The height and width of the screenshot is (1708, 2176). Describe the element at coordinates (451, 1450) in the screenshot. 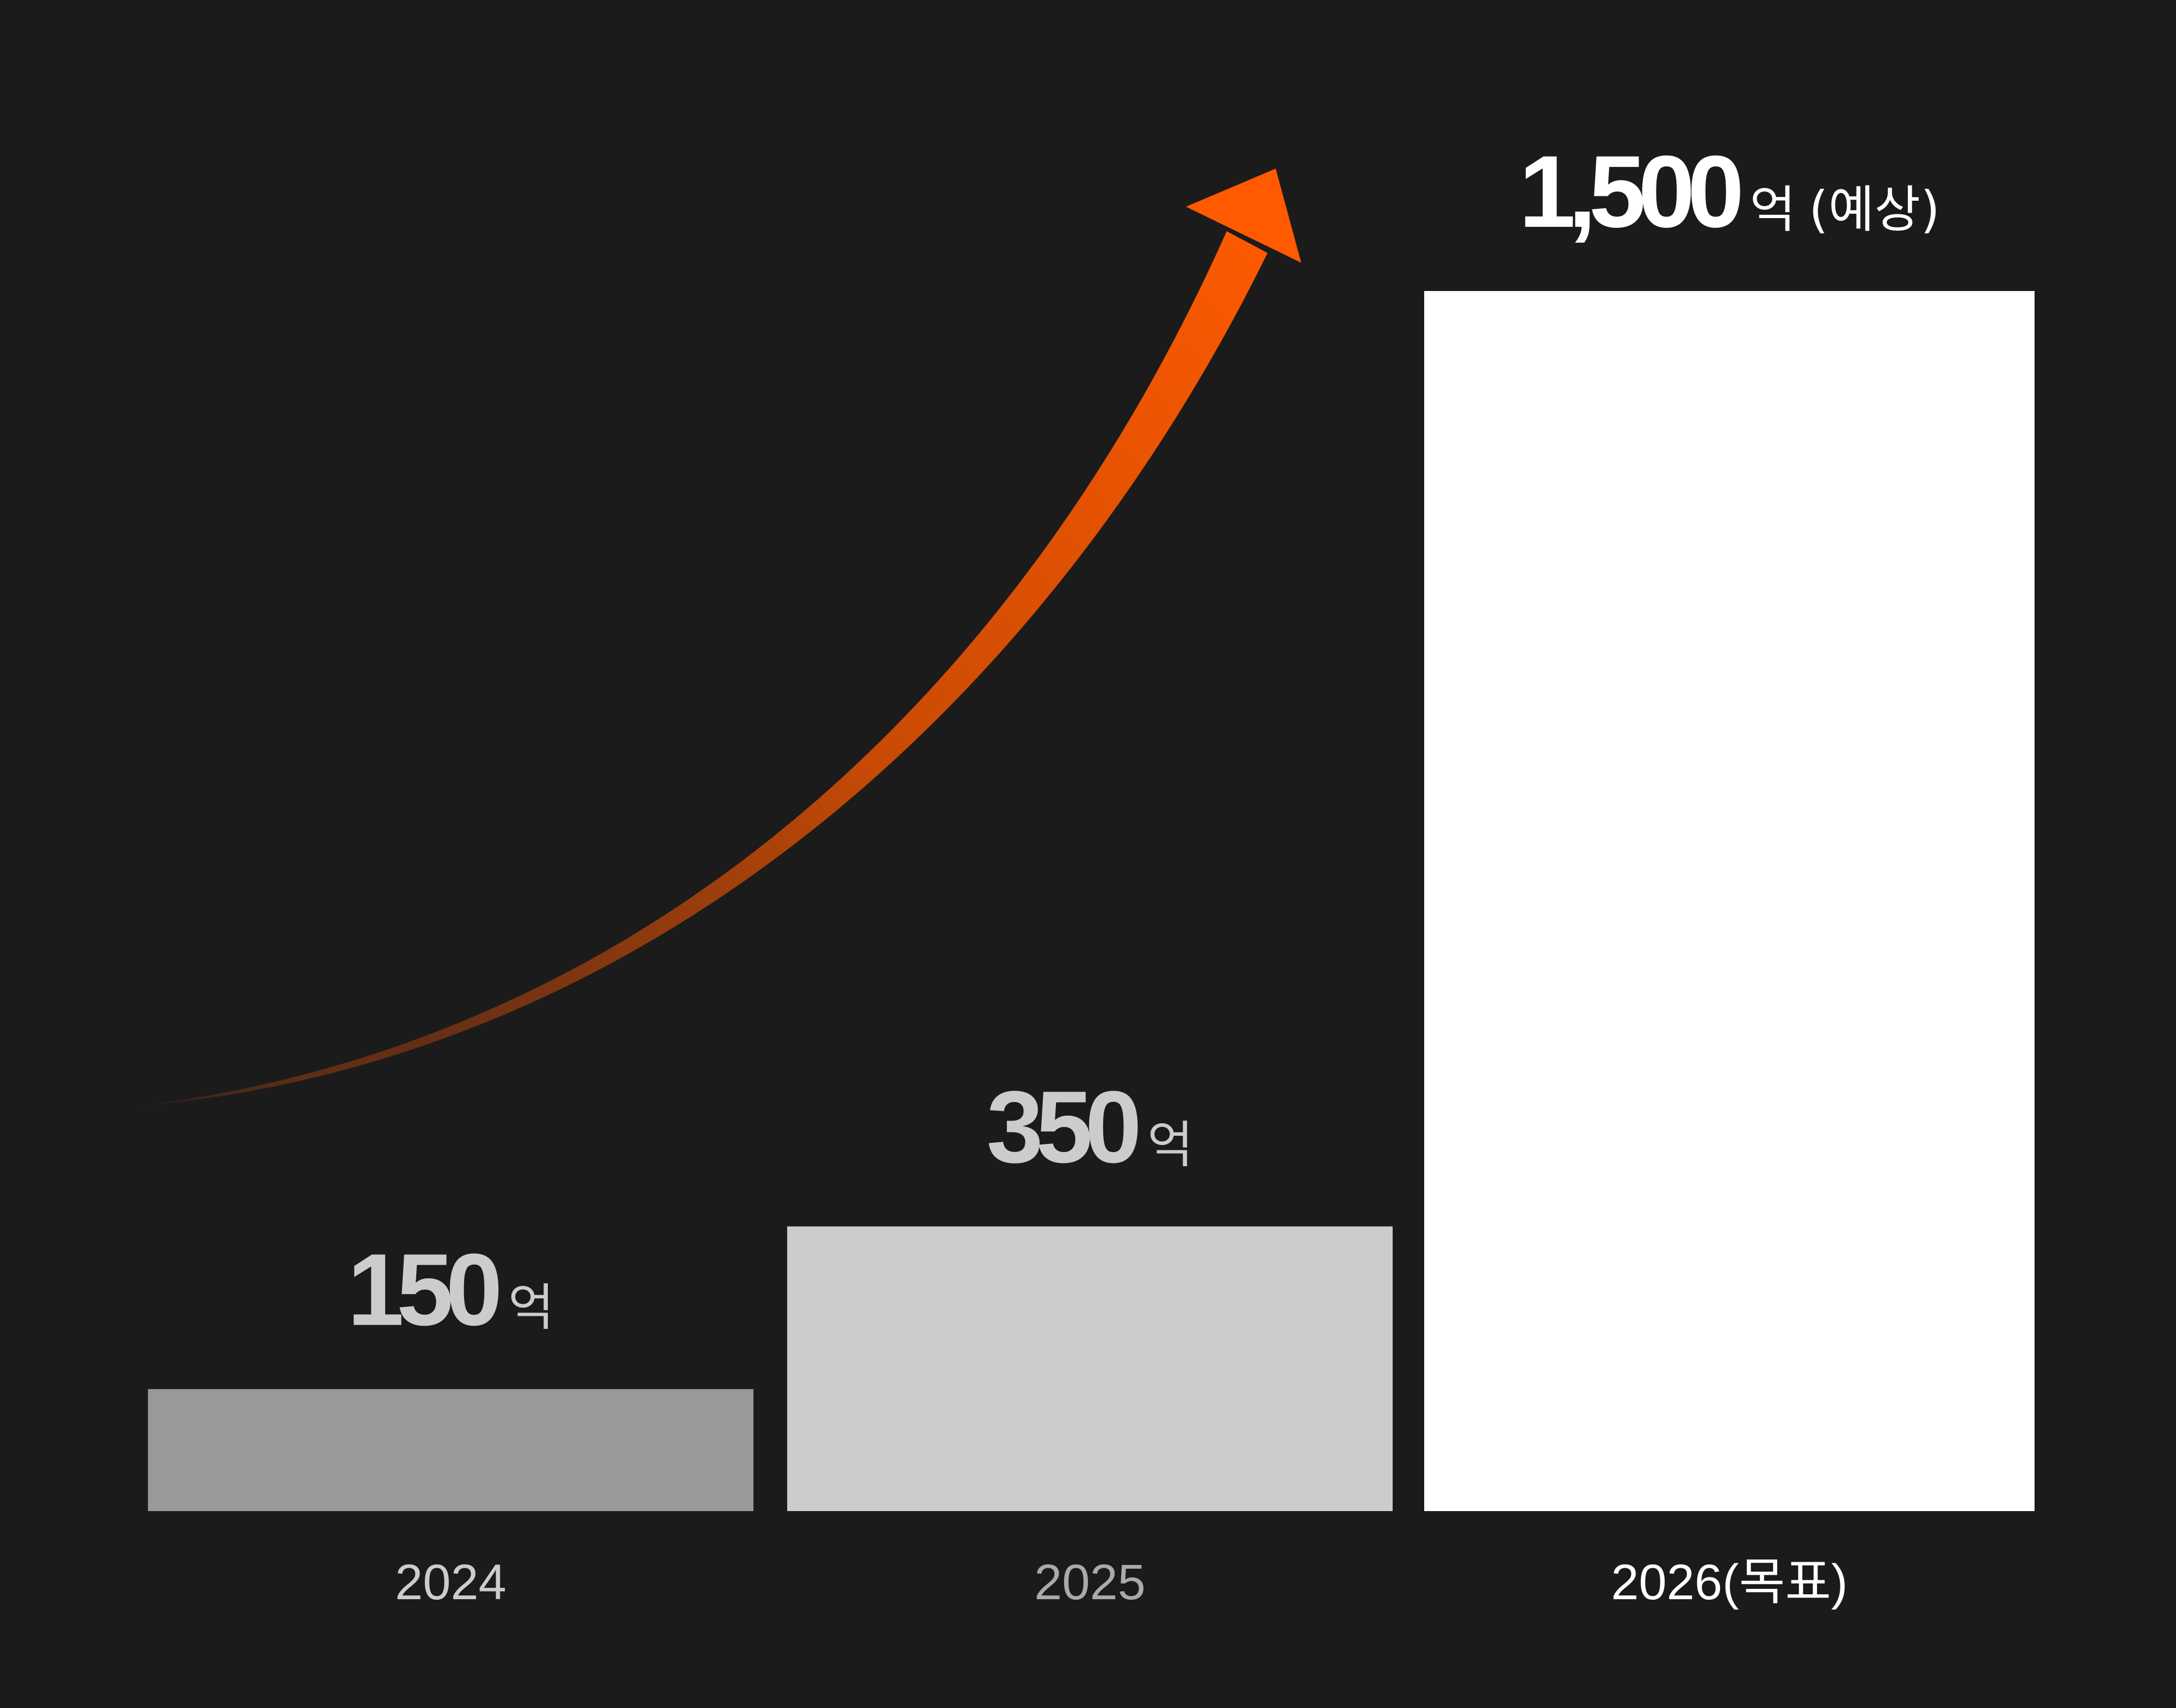

I see `bar-2024` at that location.